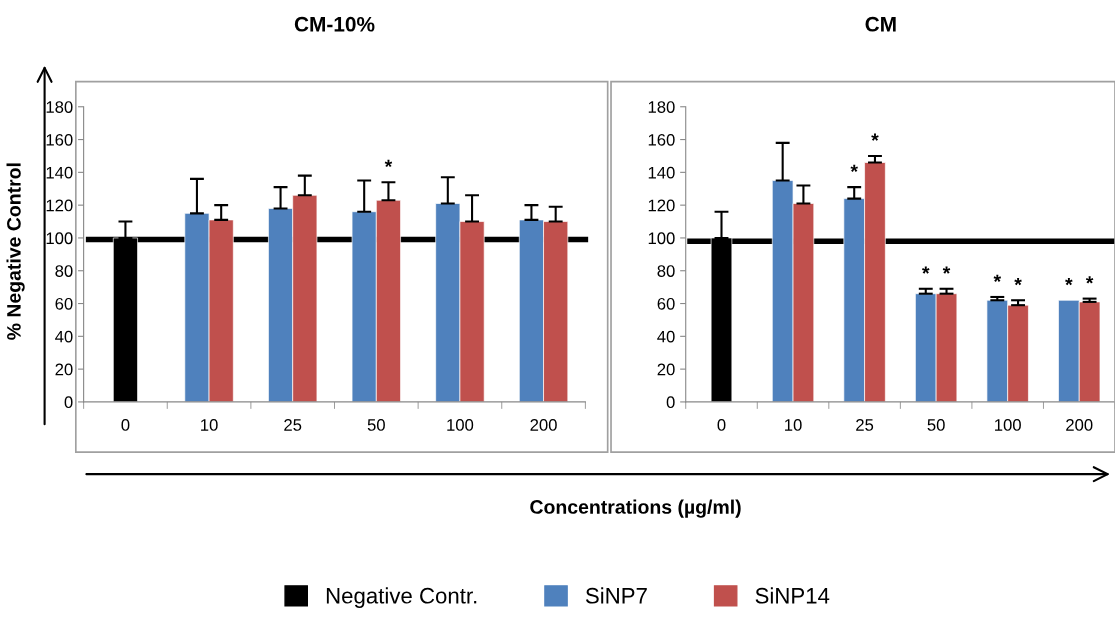 This screenshot has height=628, width=1115. Describe the element at coordinates (880, 24) in the screenshot. I see `chart-title: CM` at that location.